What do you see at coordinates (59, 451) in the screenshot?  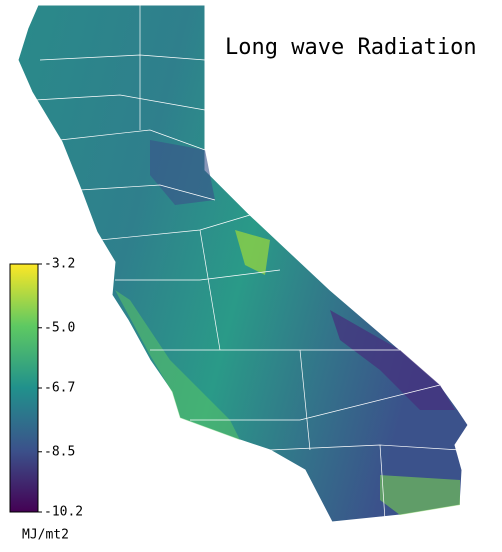 I see `colorbar-tick-label: -8.5` at bounding box center [59, 451].